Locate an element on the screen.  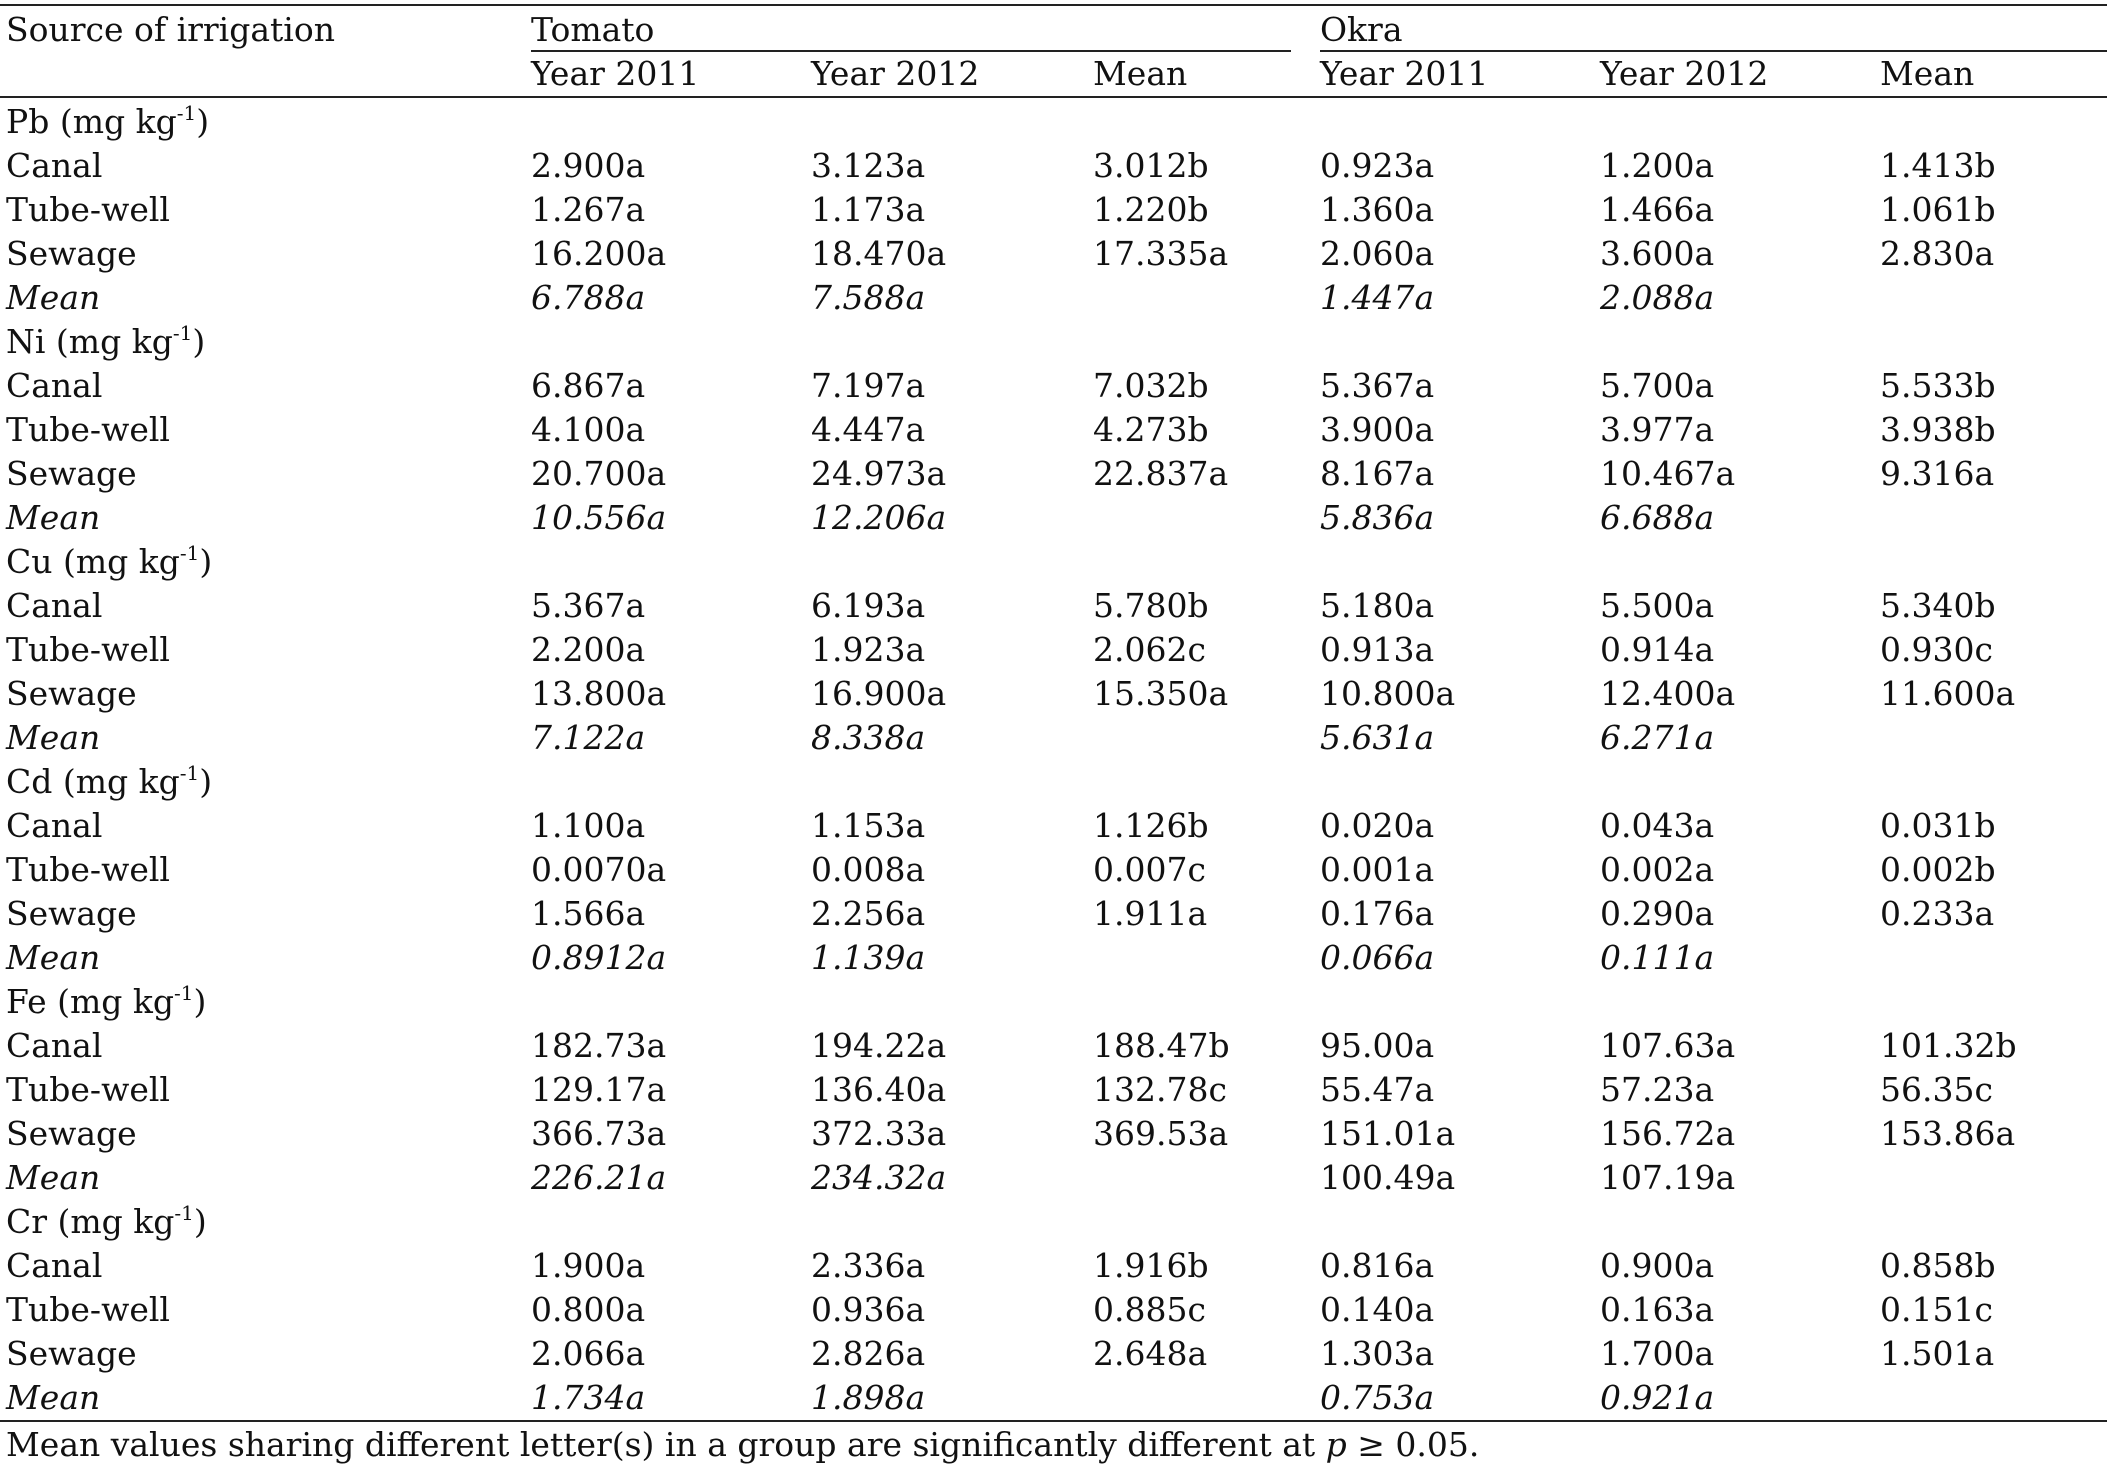
value-tomato-mean: 369.53a is located at coordinates (1161, 1133).